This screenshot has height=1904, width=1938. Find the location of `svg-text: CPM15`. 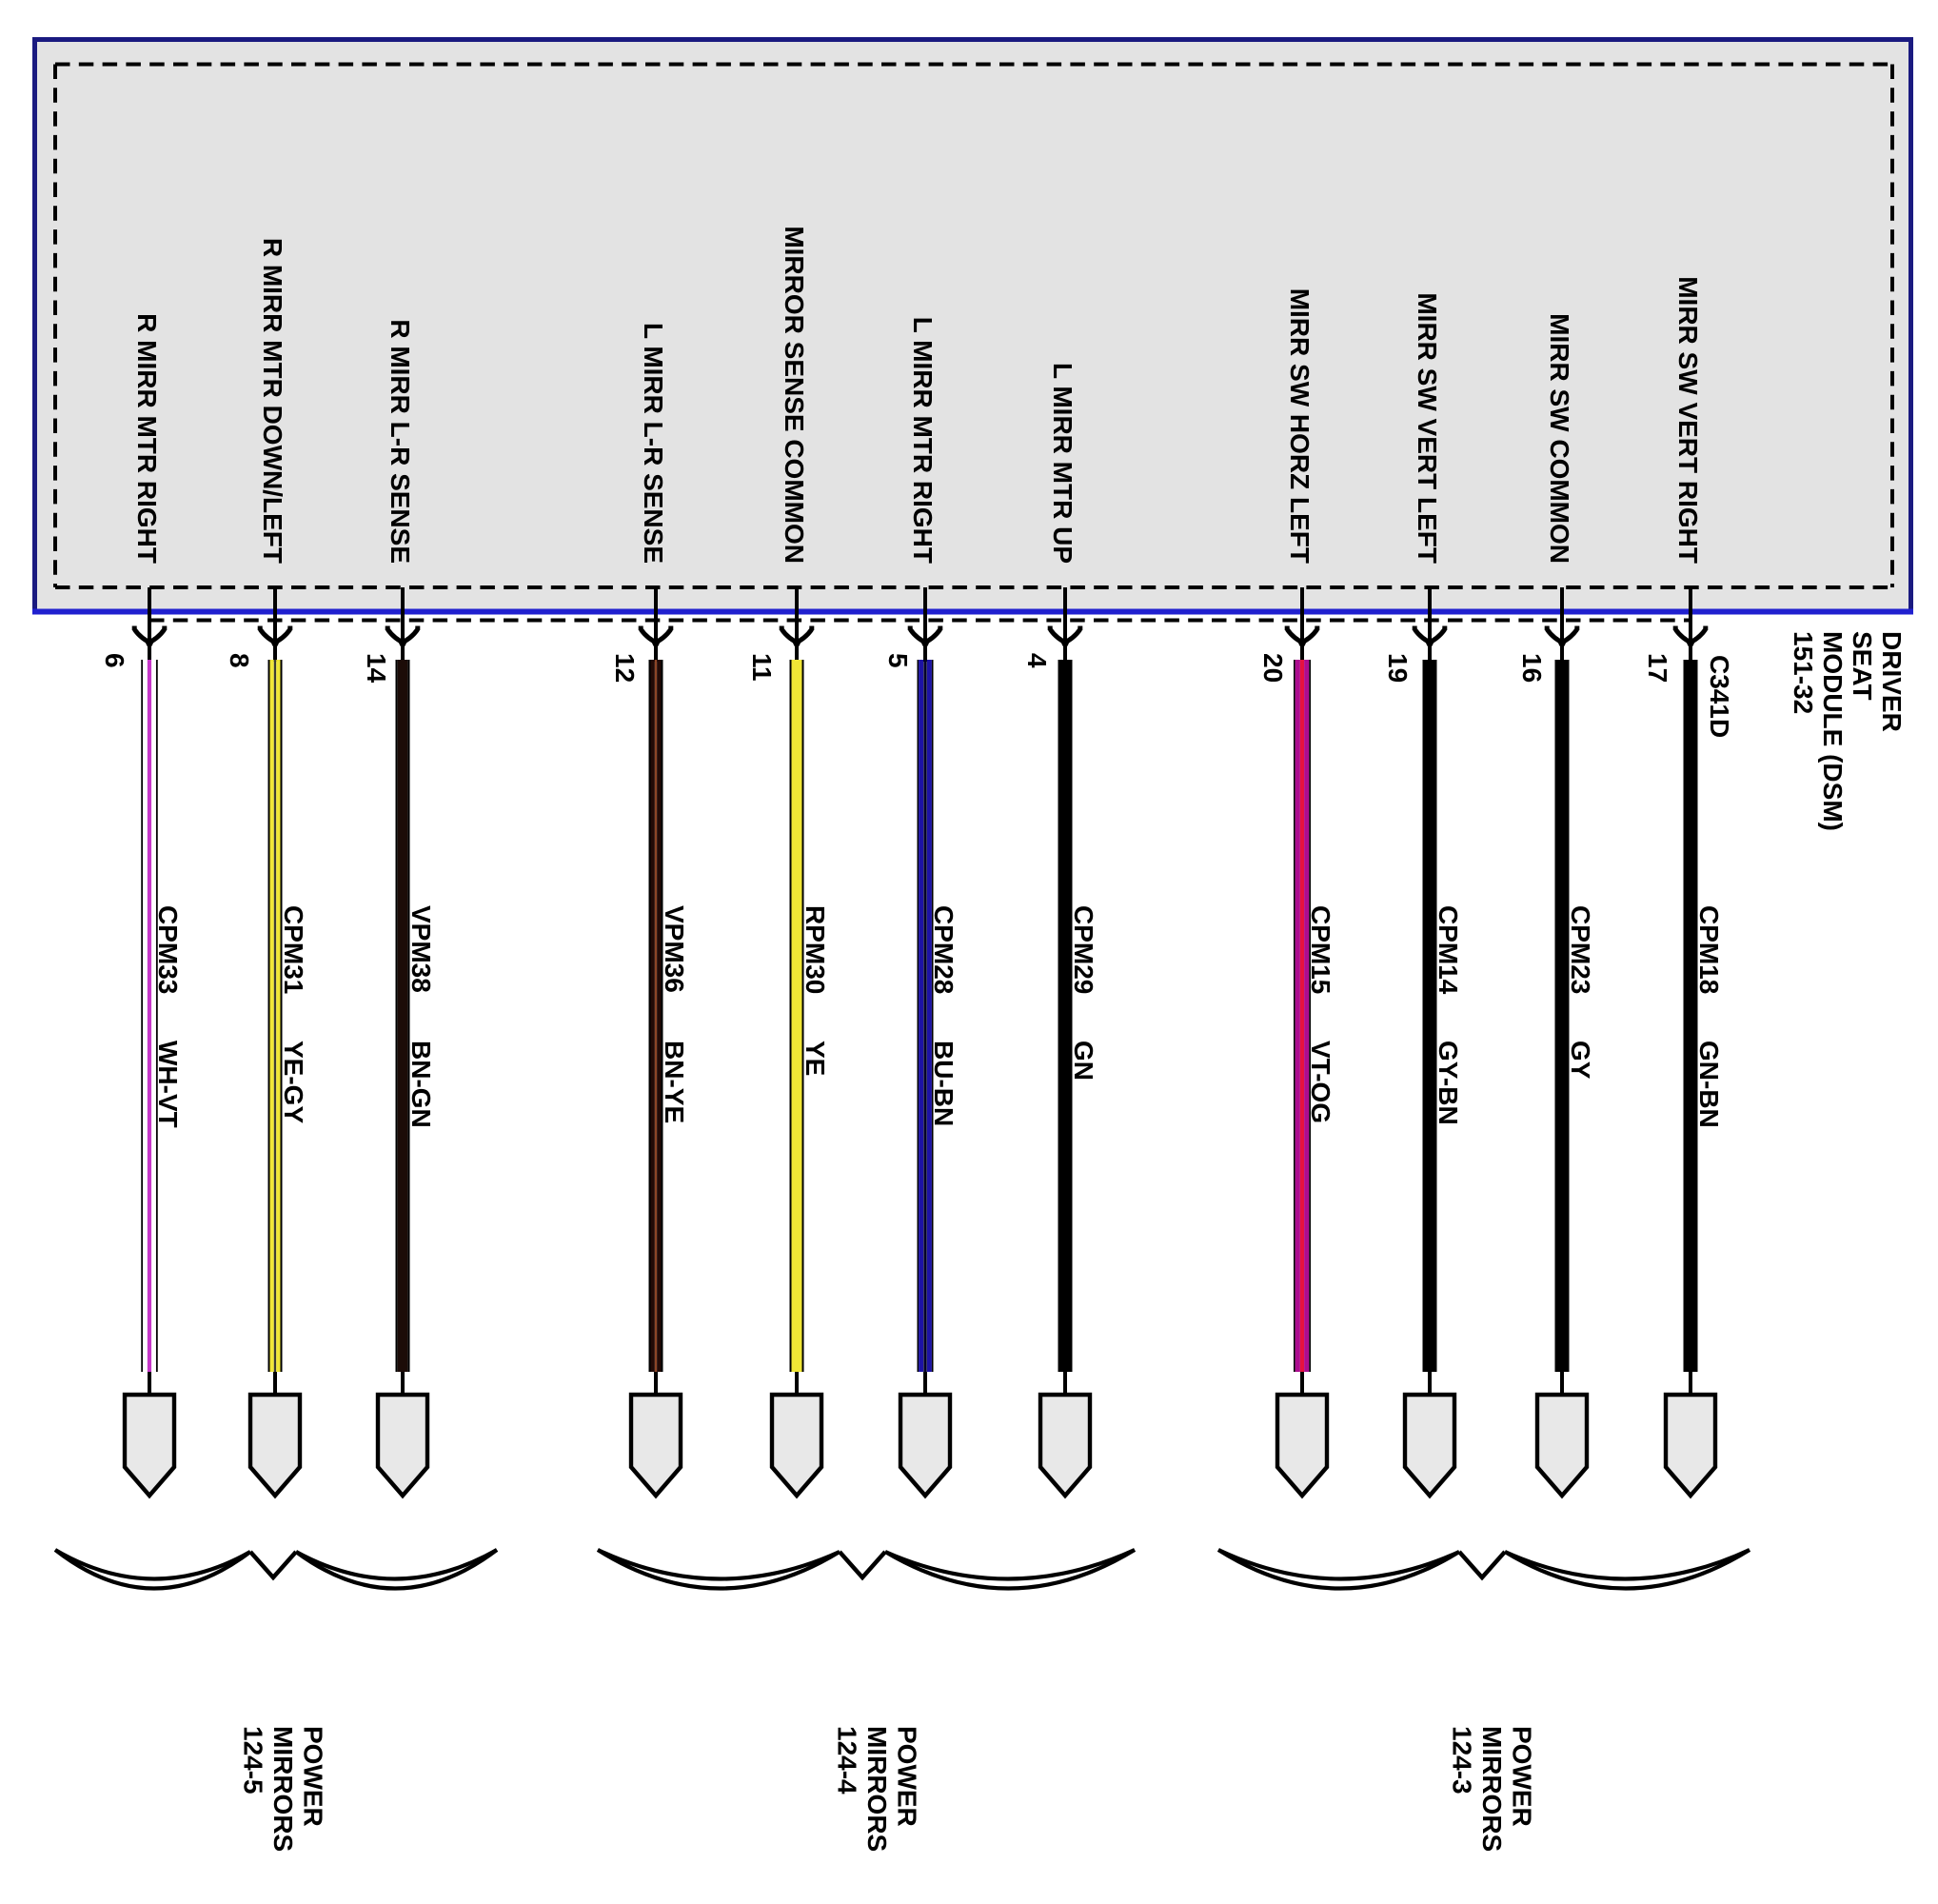

svg-text: CPM15 is located at coordinates (1320, 949).